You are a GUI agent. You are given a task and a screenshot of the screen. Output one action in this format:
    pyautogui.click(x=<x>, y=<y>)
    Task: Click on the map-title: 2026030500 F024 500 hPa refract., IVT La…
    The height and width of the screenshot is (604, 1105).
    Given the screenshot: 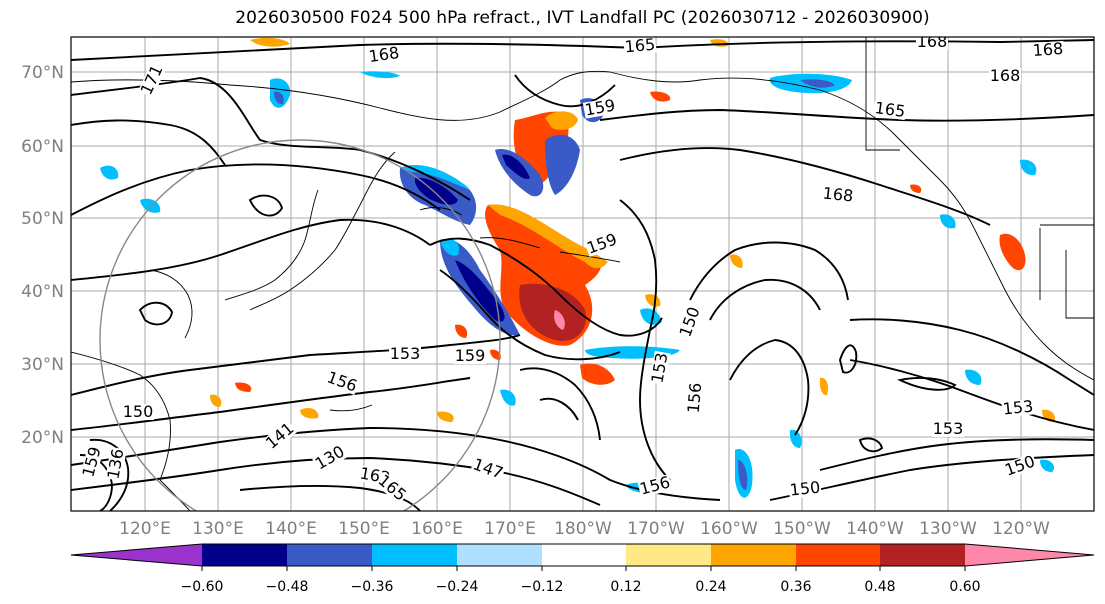 What is the action you would take?
    pyautogui.click(x=582, y=18)
    